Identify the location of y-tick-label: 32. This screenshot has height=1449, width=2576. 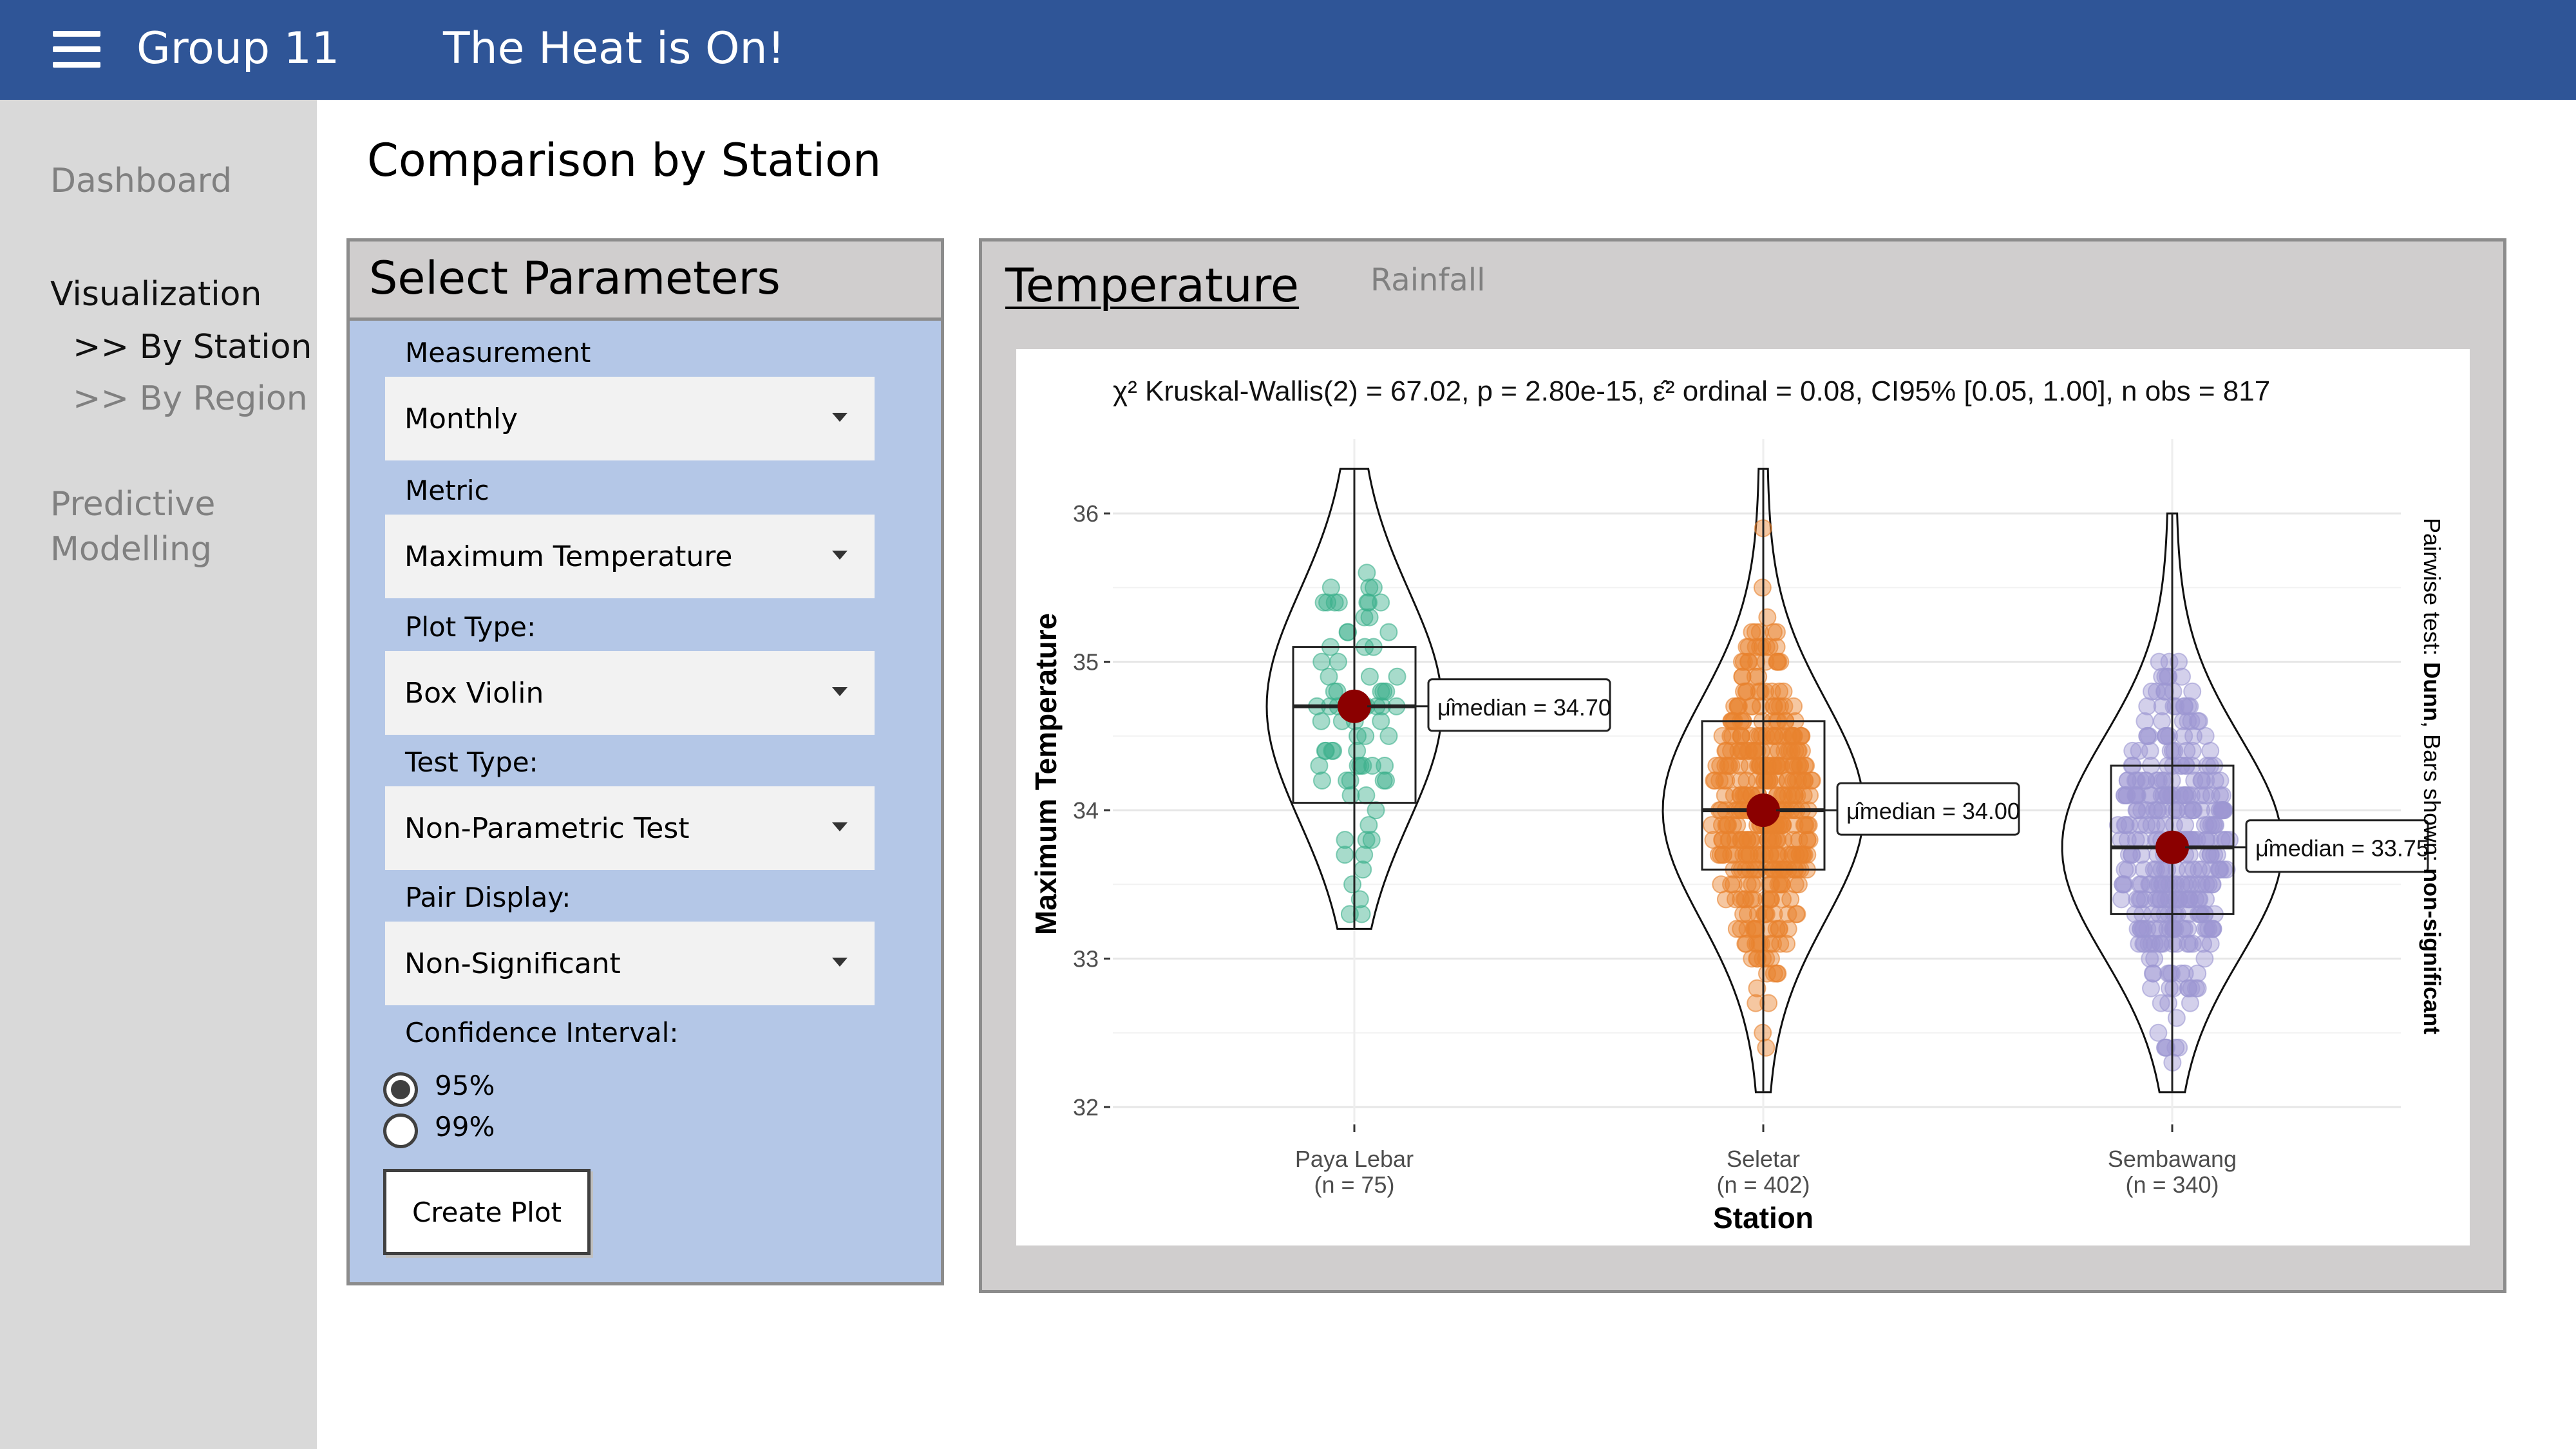
(1086, 1107).